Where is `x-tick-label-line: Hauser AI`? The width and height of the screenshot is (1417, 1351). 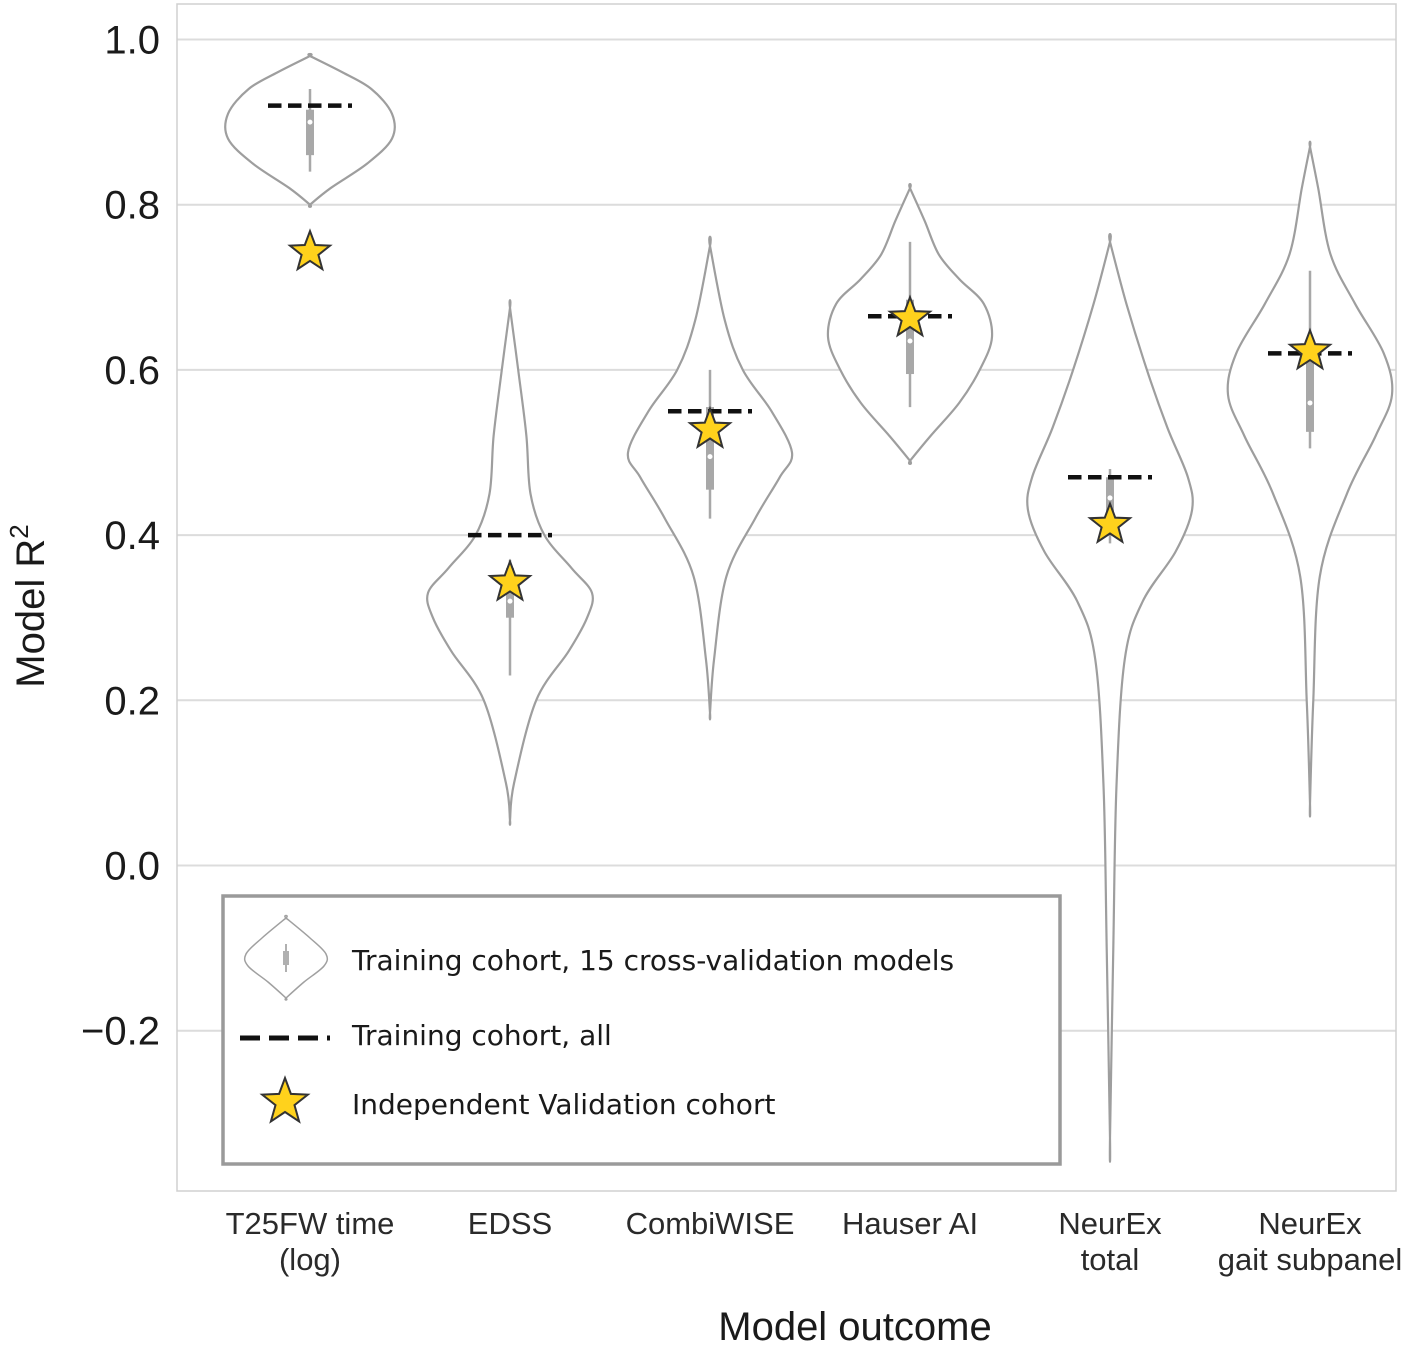 x-tick-label-line: Hauser AI is located at coordinates (910, 1223).